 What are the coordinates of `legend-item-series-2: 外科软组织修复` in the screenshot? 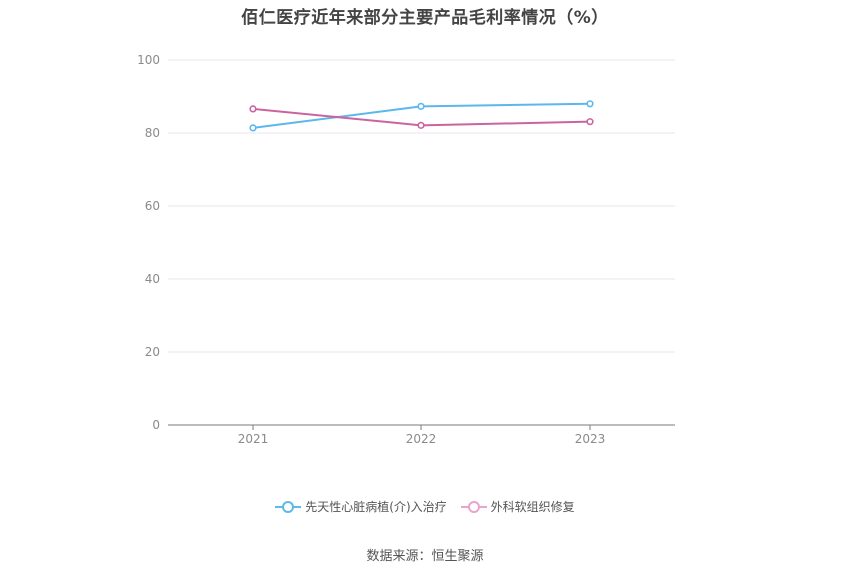 It's located at (517, 506).